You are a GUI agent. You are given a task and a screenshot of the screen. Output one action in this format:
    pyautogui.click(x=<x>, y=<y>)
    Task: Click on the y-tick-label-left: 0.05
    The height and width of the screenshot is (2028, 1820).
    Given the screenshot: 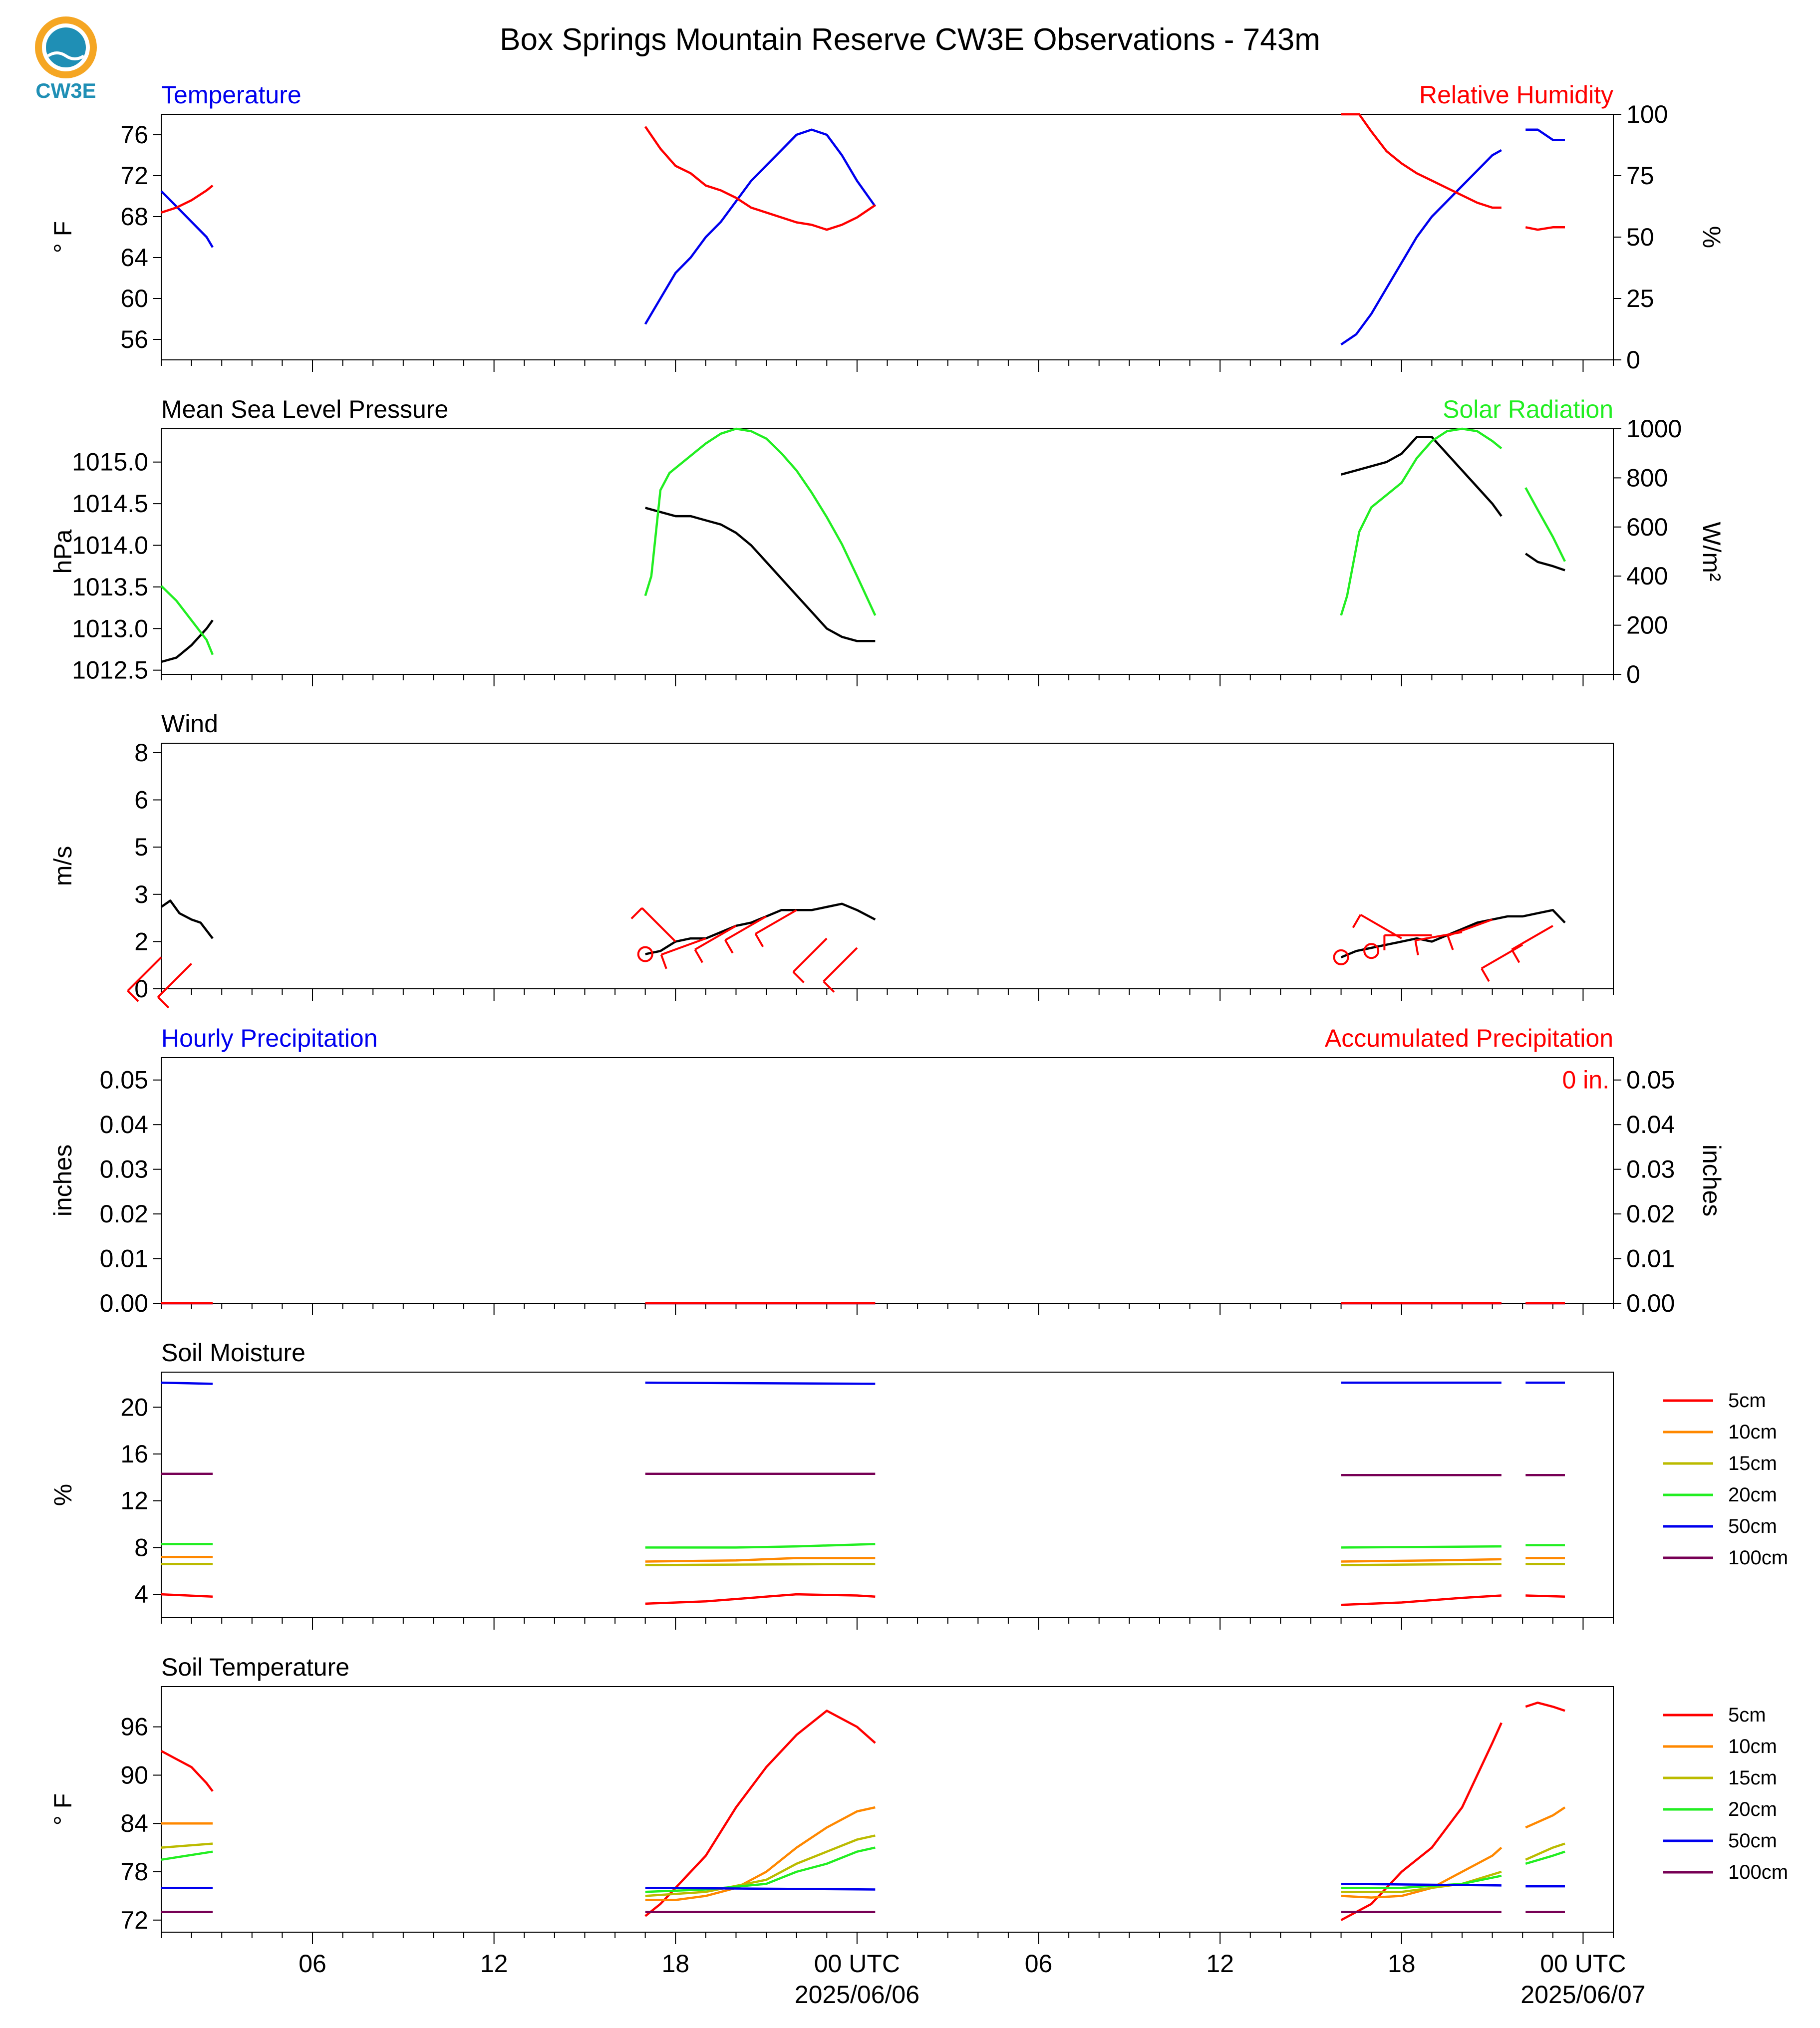 What is the action you would take?
    pyautogui.click(x=124, y=1080)
    